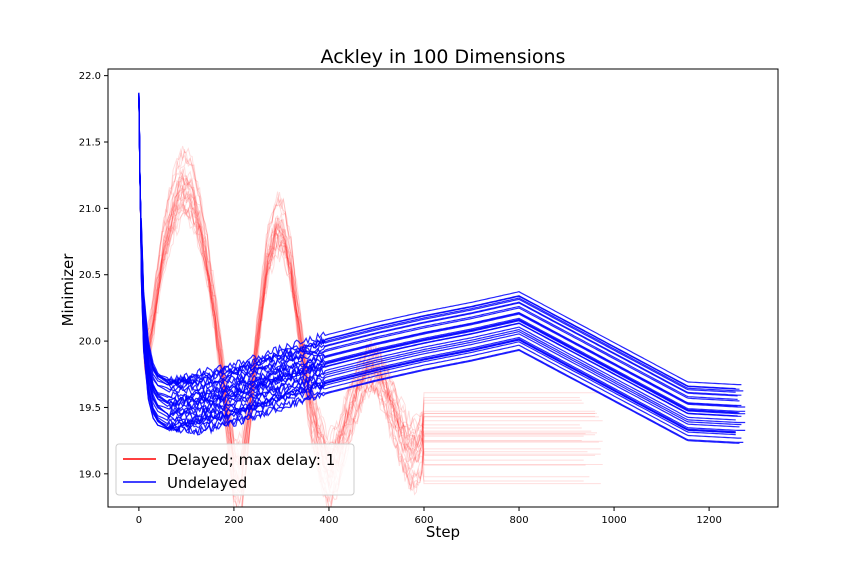 Image resolution: width=864 pixels, height=576 pixels. I want to click on x-tick-label: 600, so click(423, 520).